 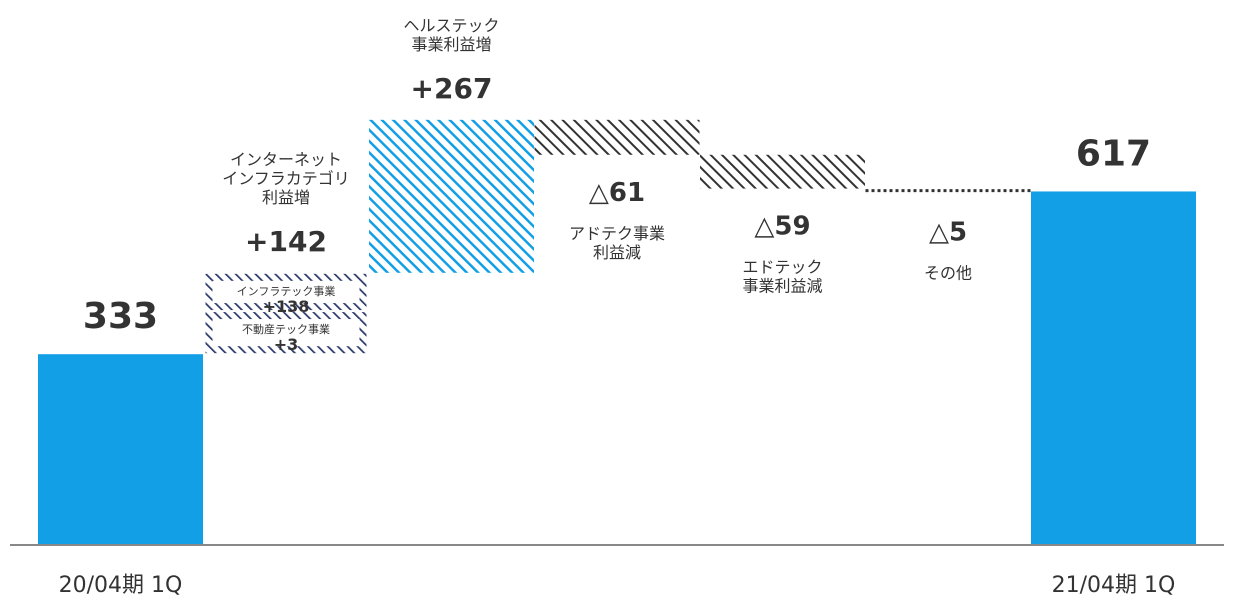 What do you see at coordinates (286, 241) in the screenshot?
I see `increase-value-label: +142` at bounding box center [286, 241].